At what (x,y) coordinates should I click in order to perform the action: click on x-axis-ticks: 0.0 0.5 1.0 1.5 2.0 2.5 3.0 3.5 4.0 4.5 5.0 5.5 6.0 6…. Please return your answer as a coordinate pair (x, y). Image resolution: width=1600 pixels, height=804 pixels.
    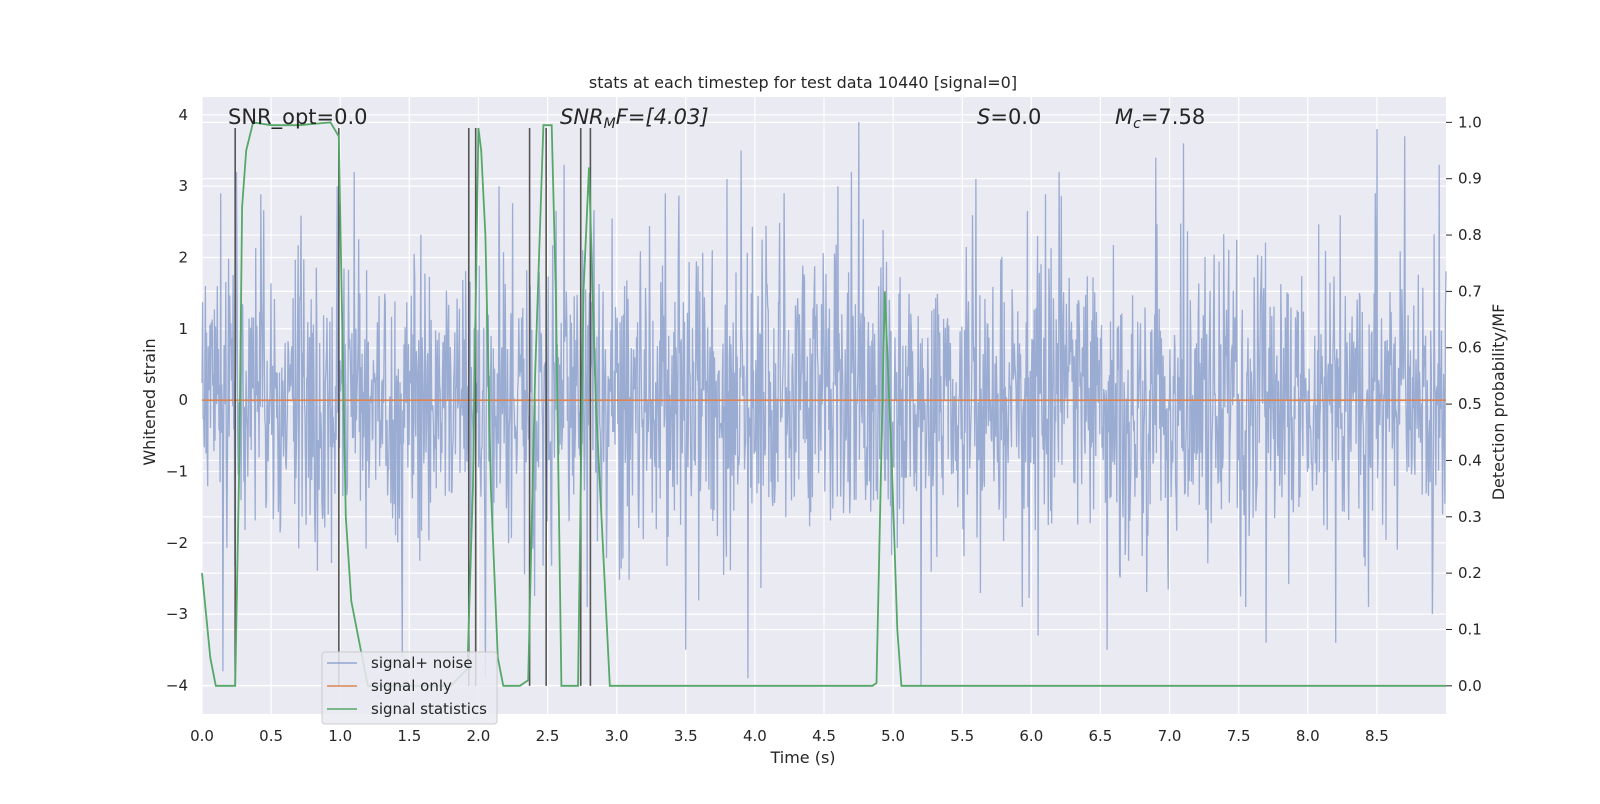
    Looking at the image, I should click on (789, 736).